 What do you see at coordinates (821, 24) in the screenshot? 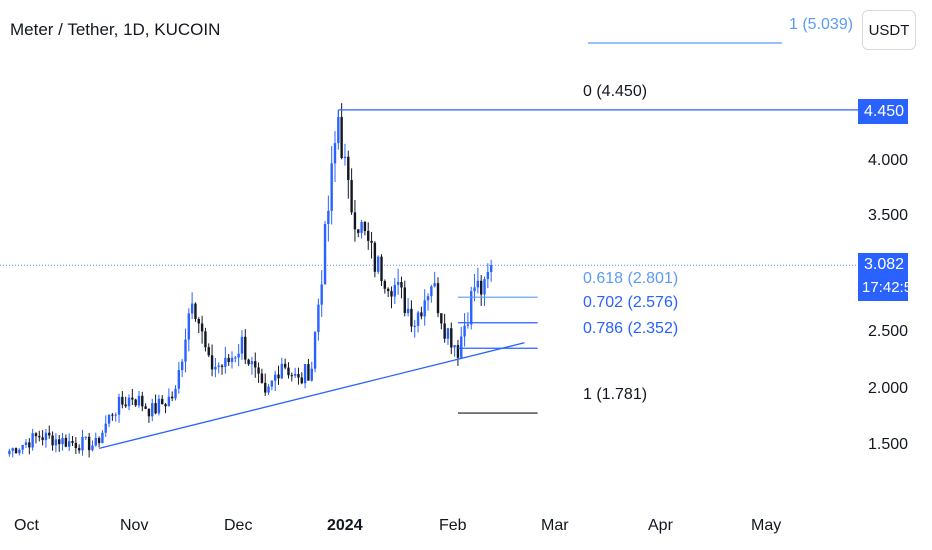
I see `fib-level-label: 1 (5.039)` at bounding box center [821, 24].